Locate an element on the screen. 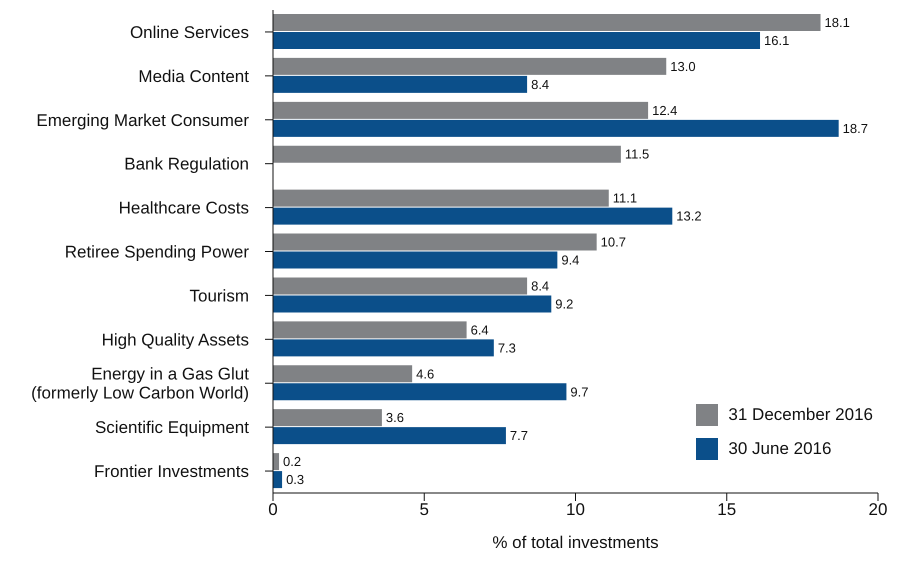 Image resolution: width=901 pixels, height=561 pixels. data-label: 18.1 is located at coordinates (837, 22).